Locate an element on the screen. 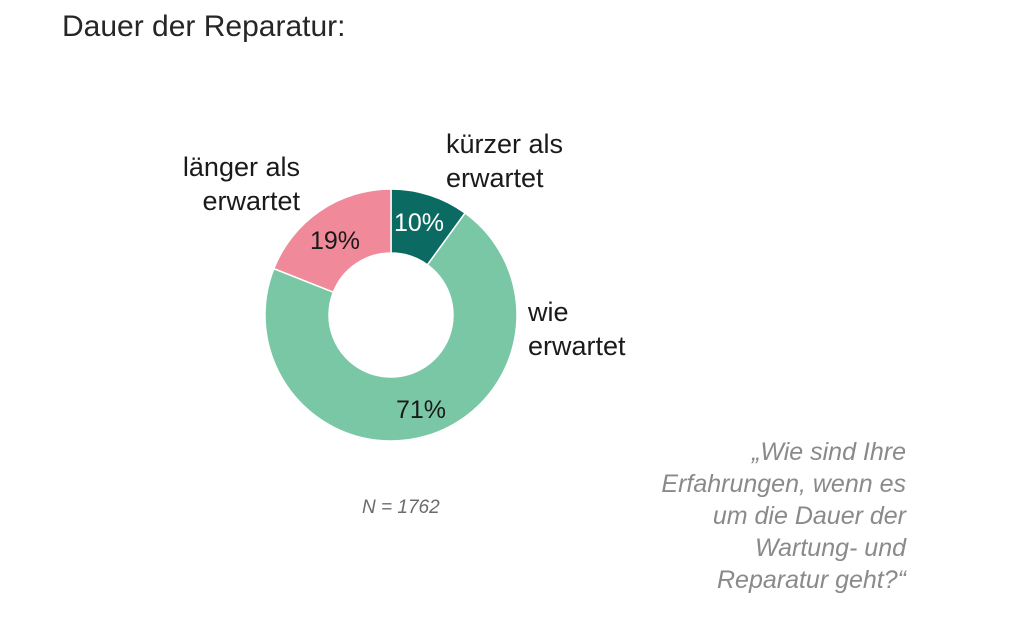 The image size is (1024, 637). survey-question-line: Erfahrungen, wenn es is located at coordinates (783, 484).